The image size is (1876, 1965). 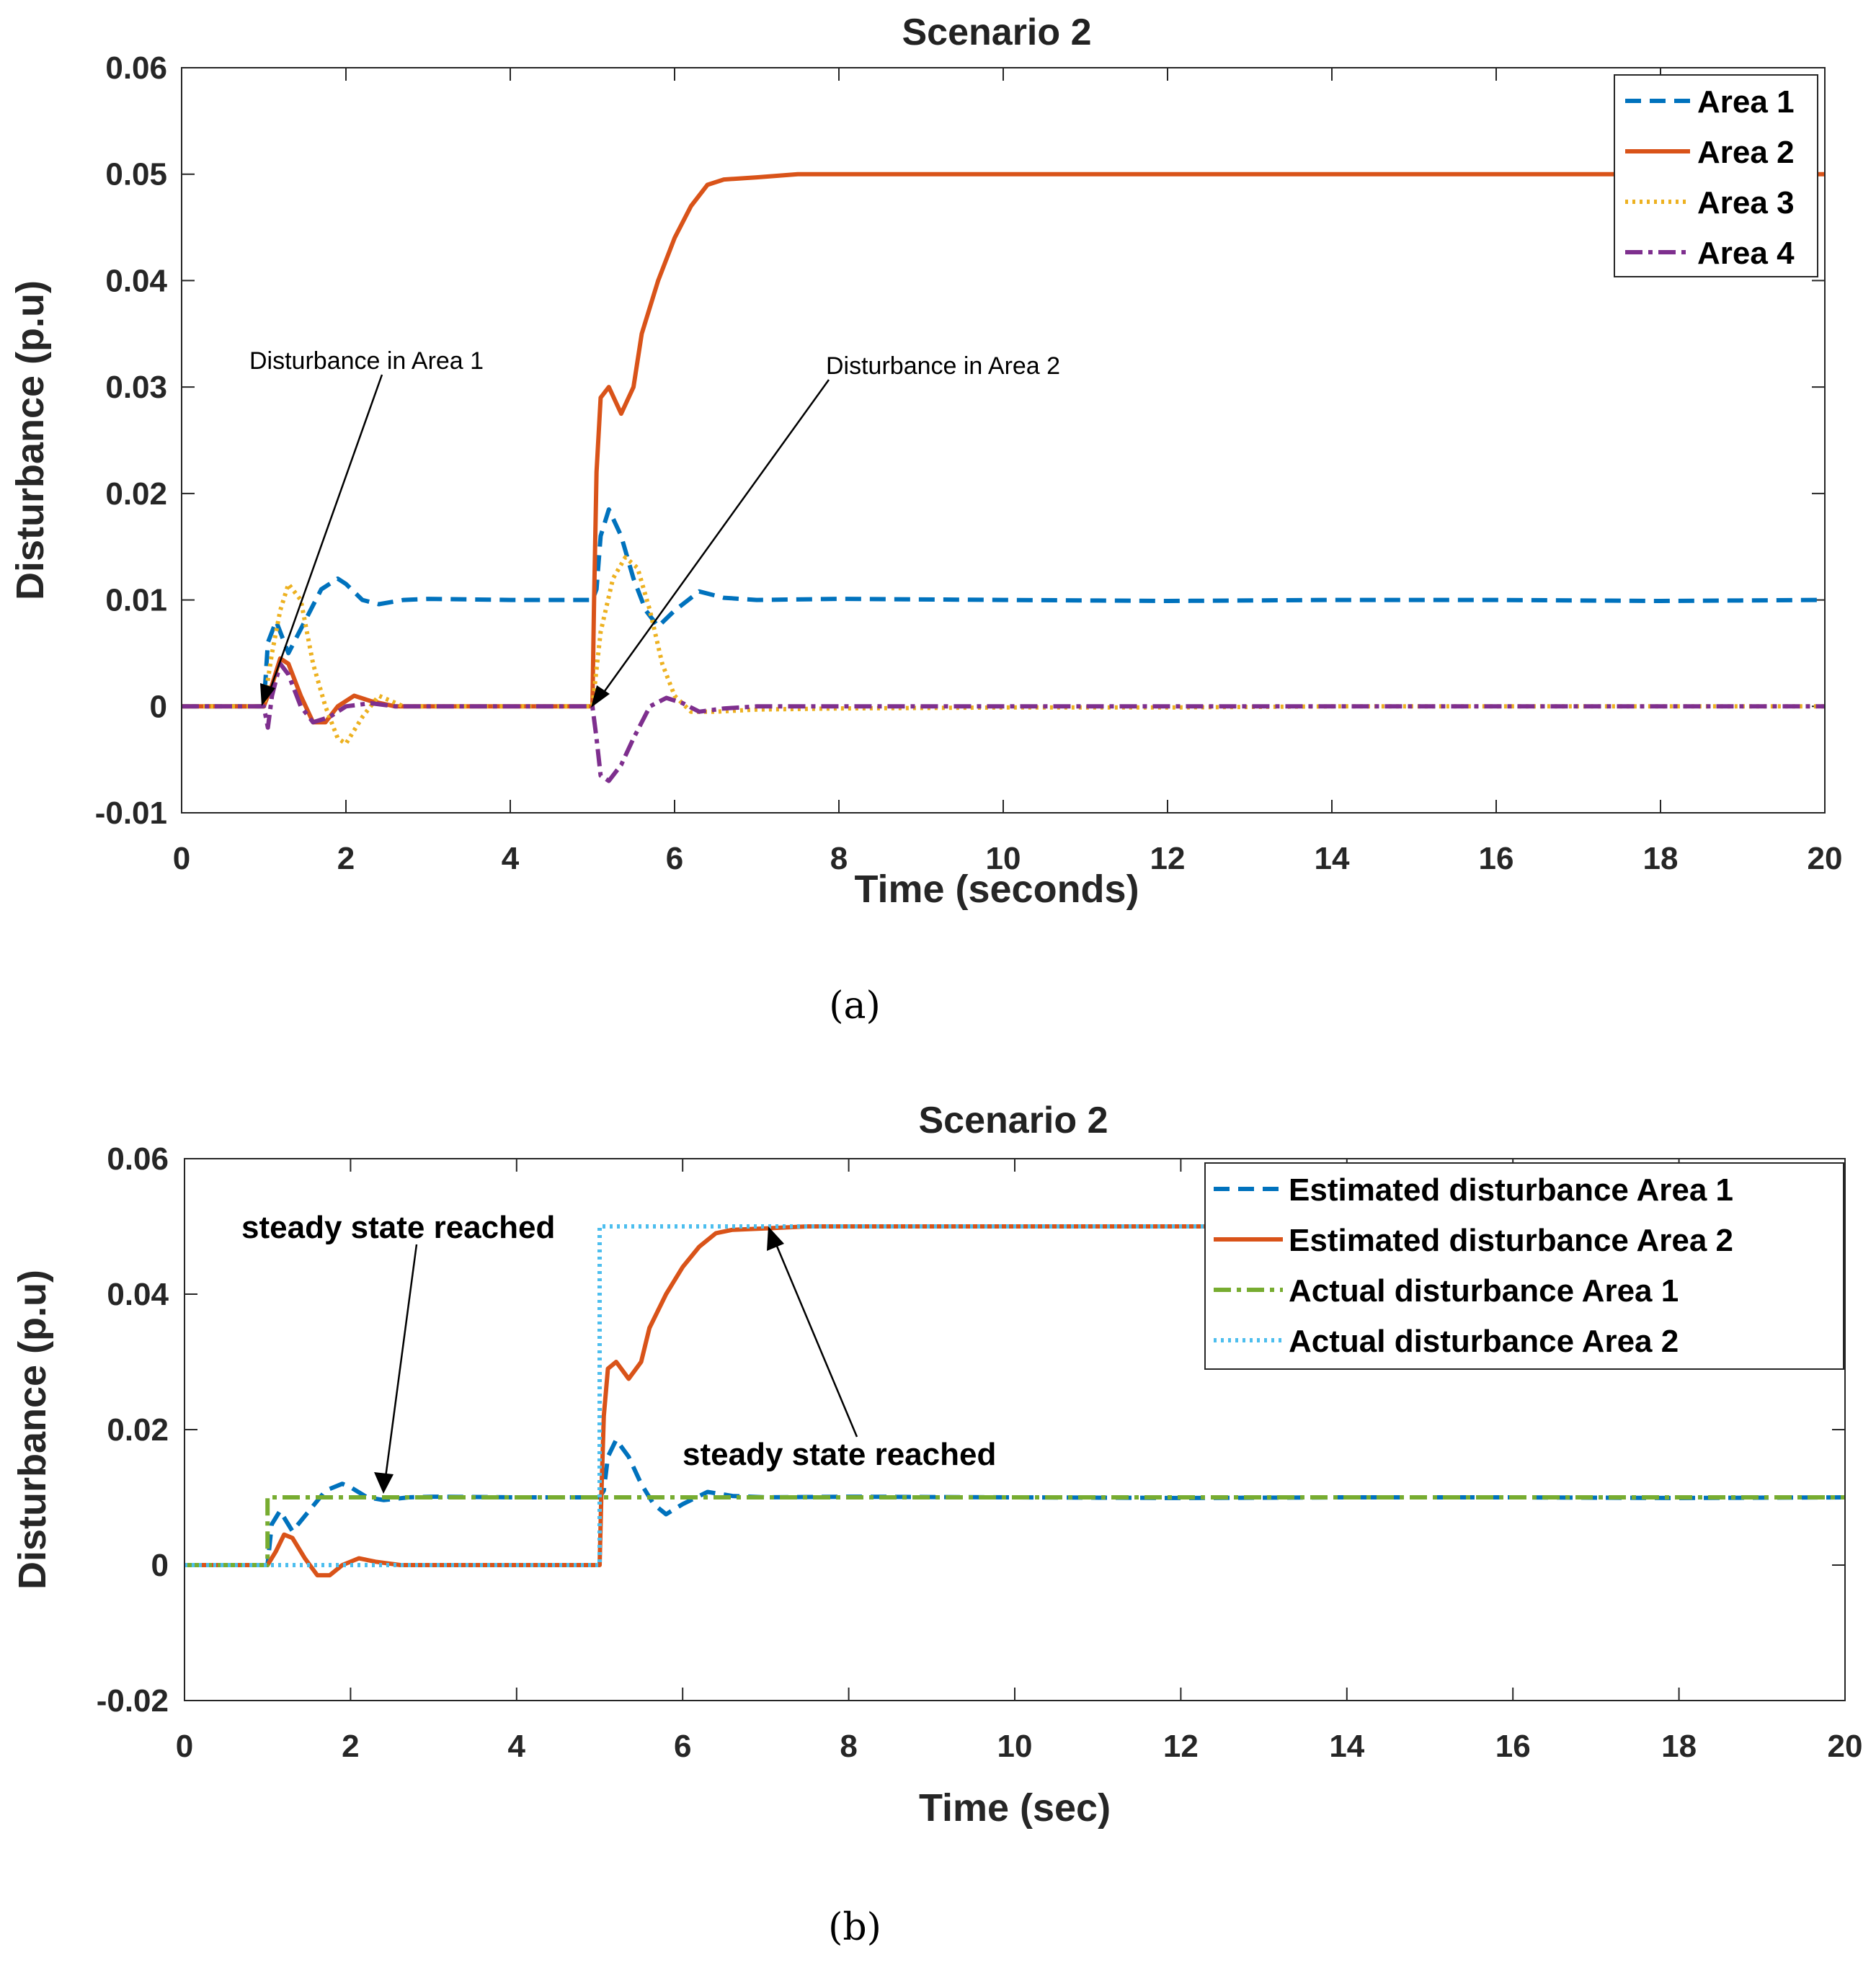 I want to click on panel-a-annotation-area2: Disturbance in Area 2, so click(x=825, y=530).